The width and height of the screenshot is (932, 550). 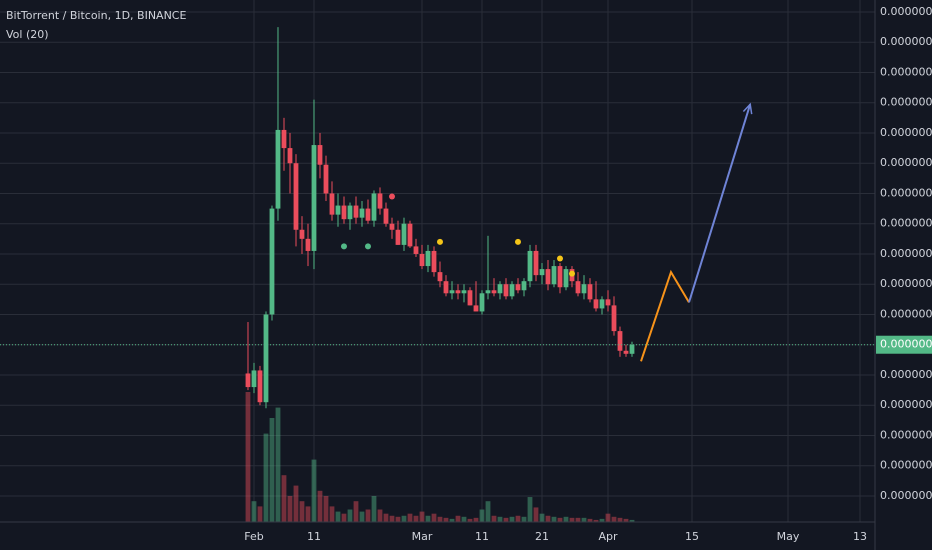 I want to click on y-tick-label: 0.00000022, so click(x=906, y=253).